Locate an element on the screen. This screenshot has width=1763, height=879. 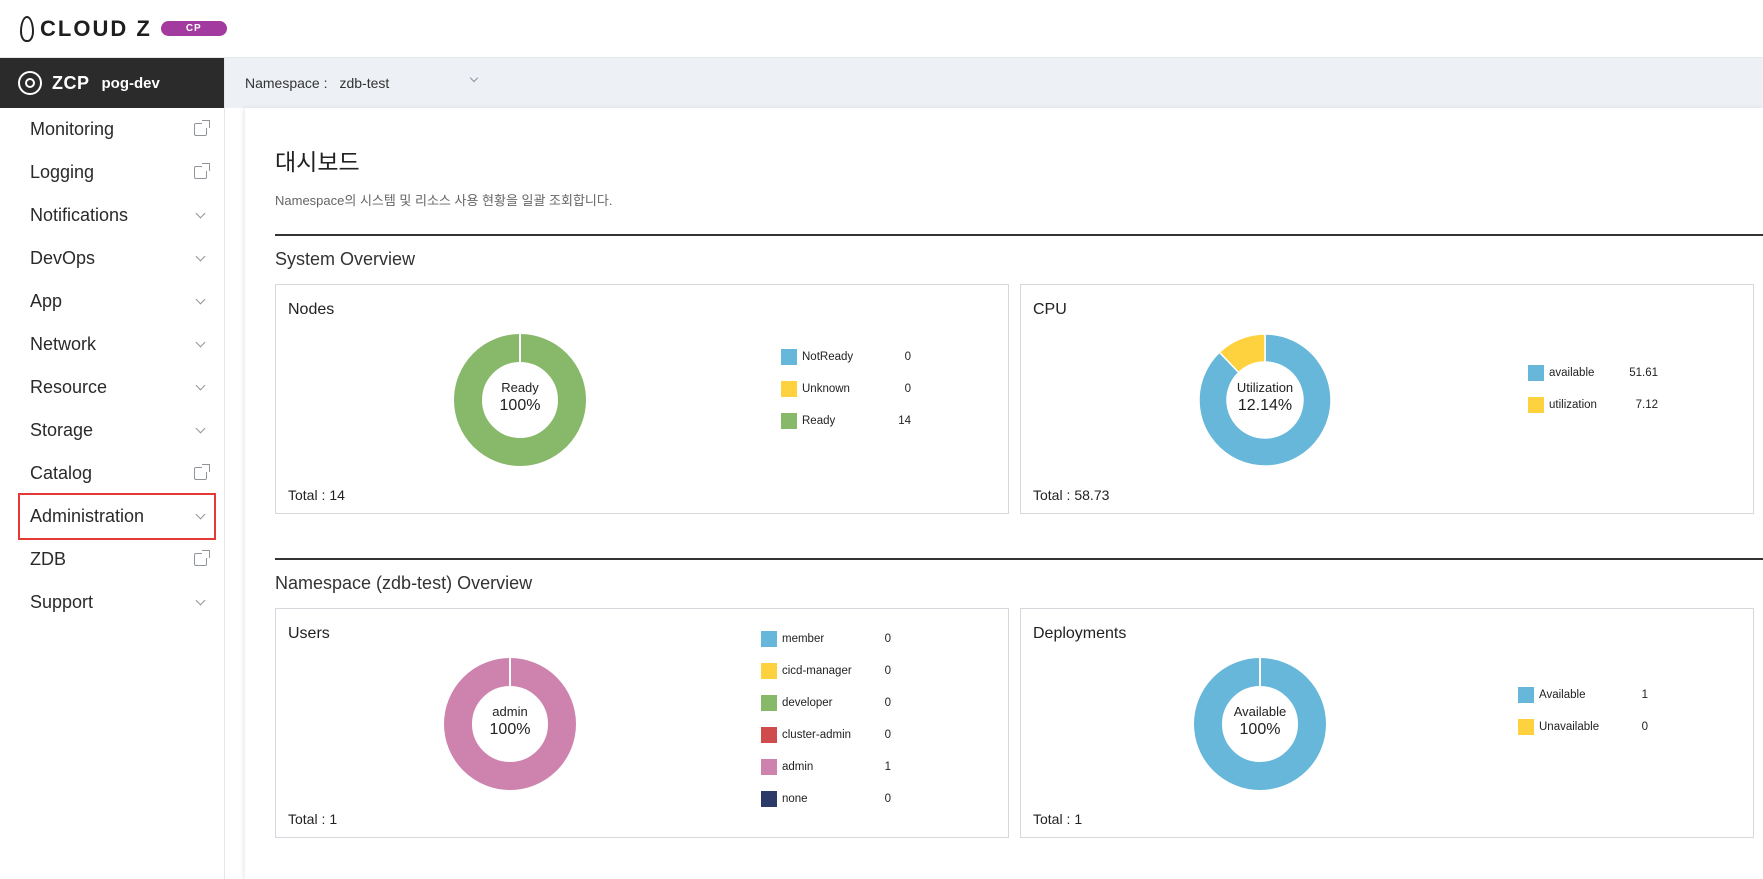
legend-item: Unknown 0 is located at coordinates (846, 389).